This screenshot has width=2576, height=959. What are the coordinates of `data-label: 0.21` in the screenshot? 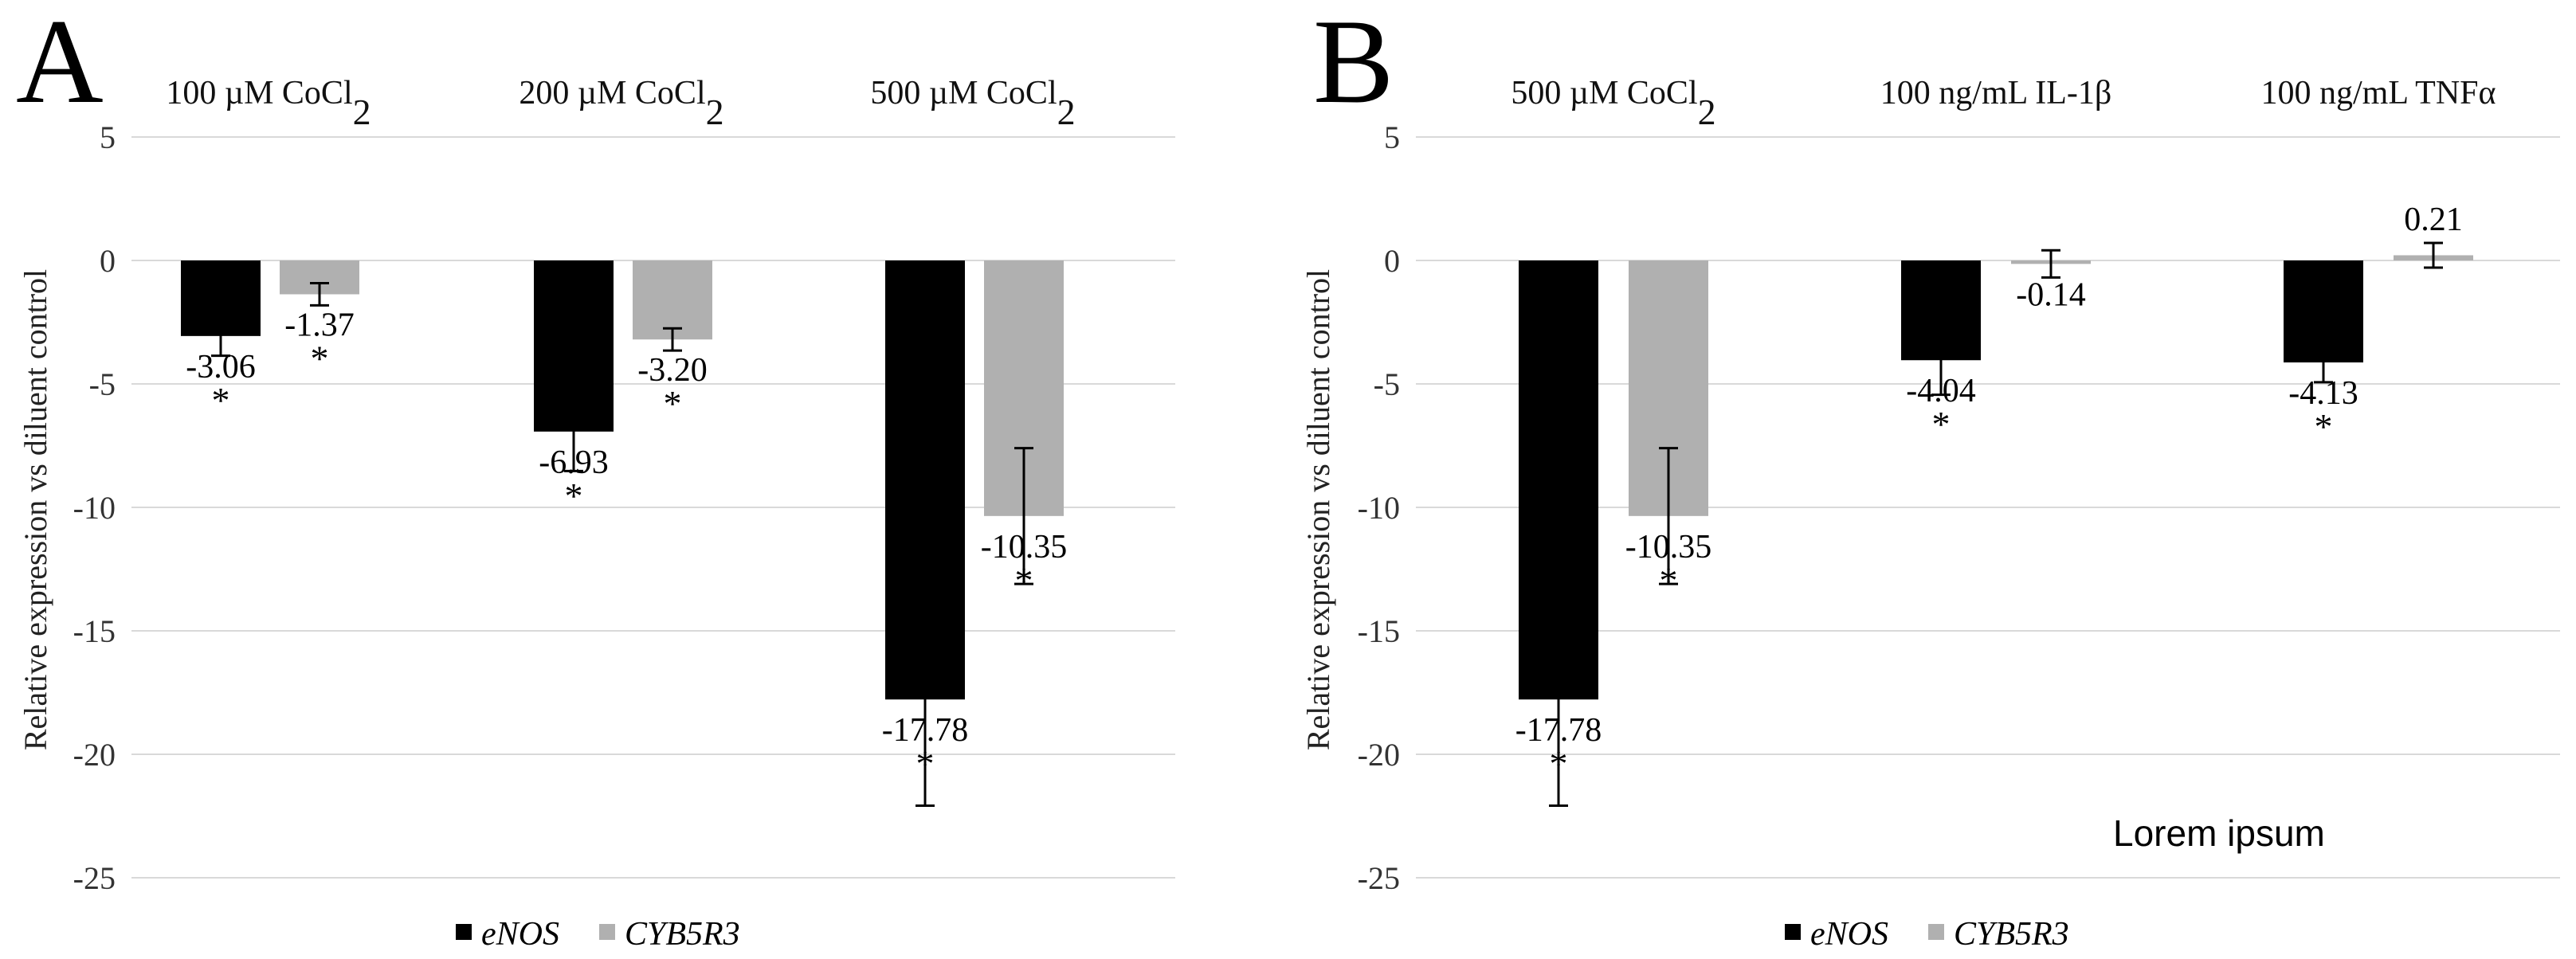 It's located at (2433, 220).